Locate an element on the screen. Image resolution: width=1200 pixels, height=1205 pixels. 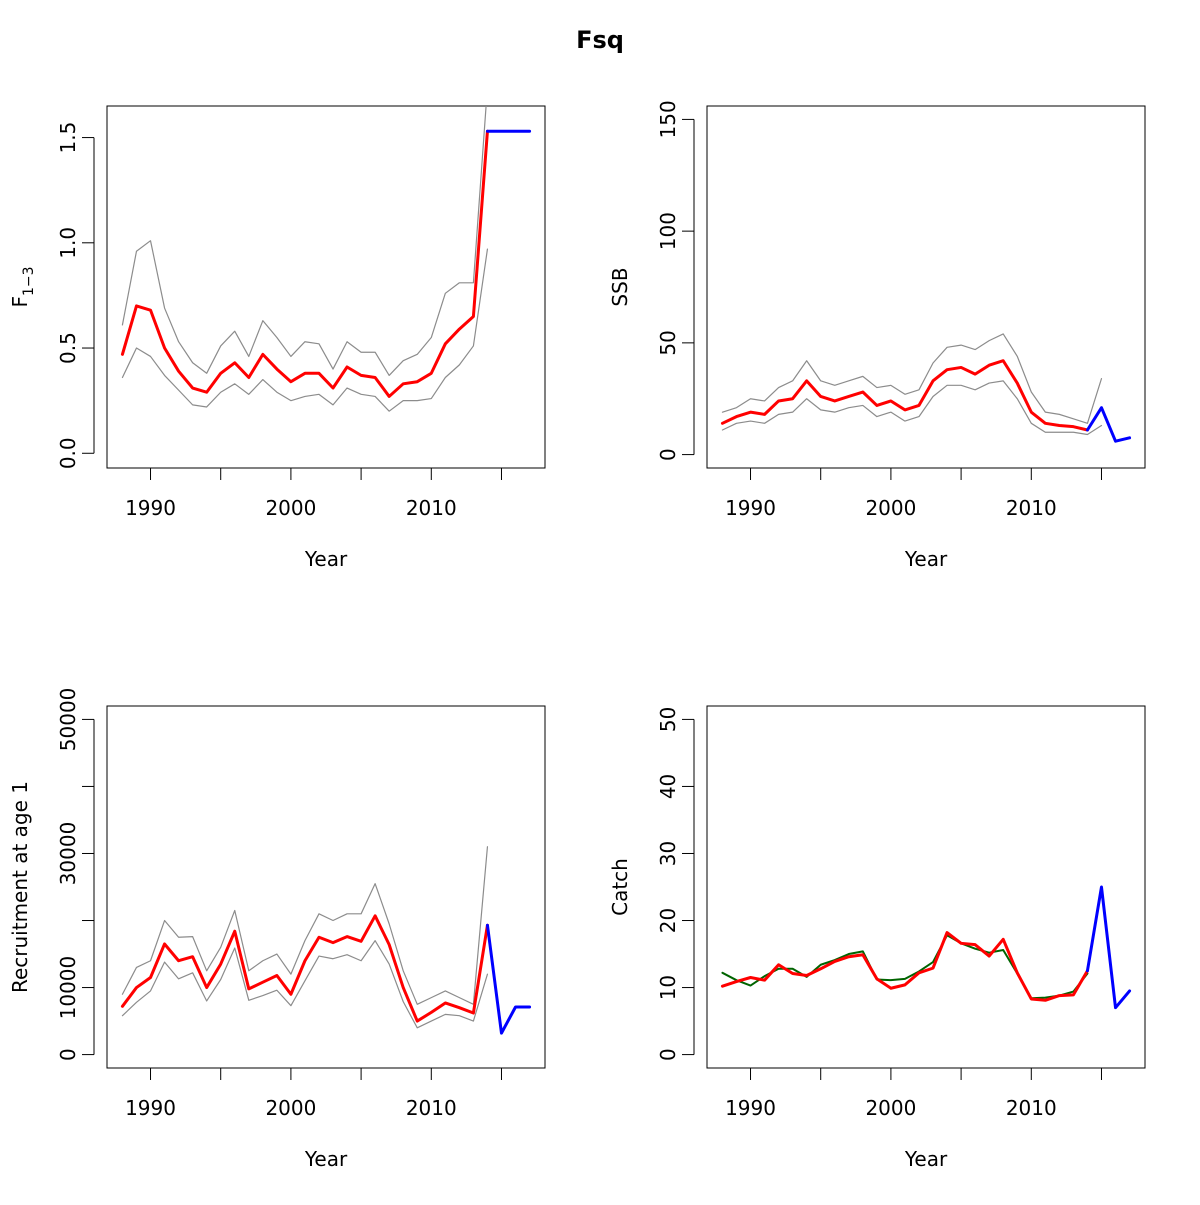
y-axis-title: SSB is located at coordinates (620, 286).